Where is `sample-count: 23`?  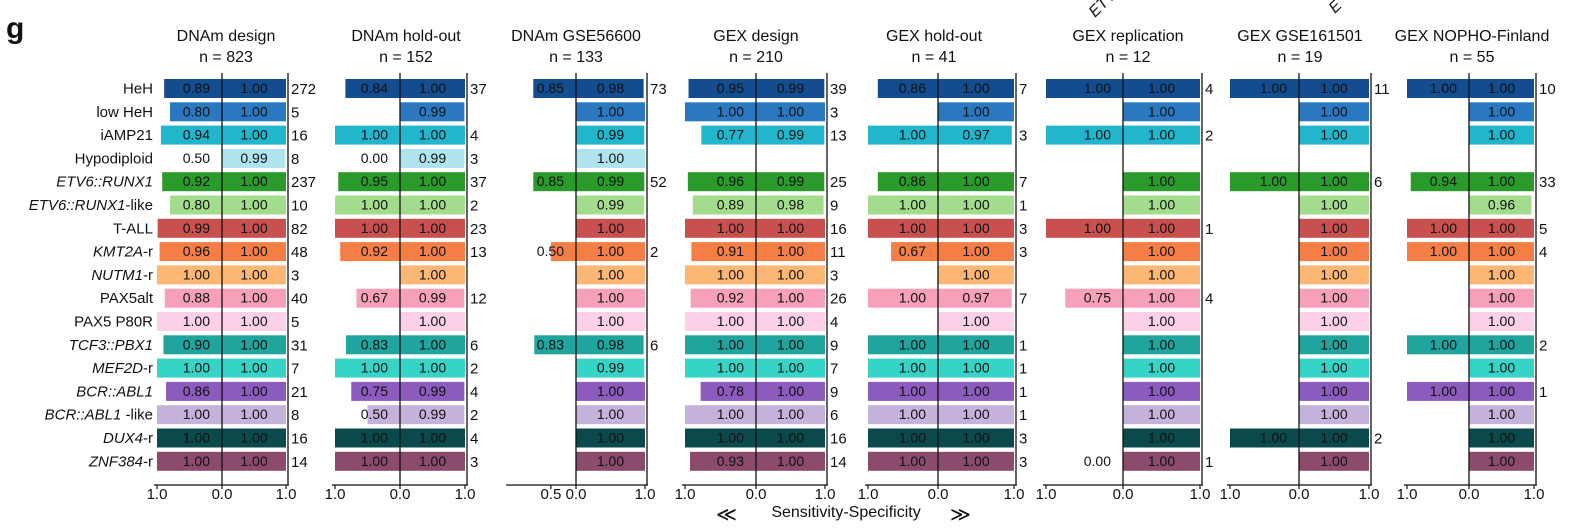
sample-count: 23 is located at coordinates (478, 229).